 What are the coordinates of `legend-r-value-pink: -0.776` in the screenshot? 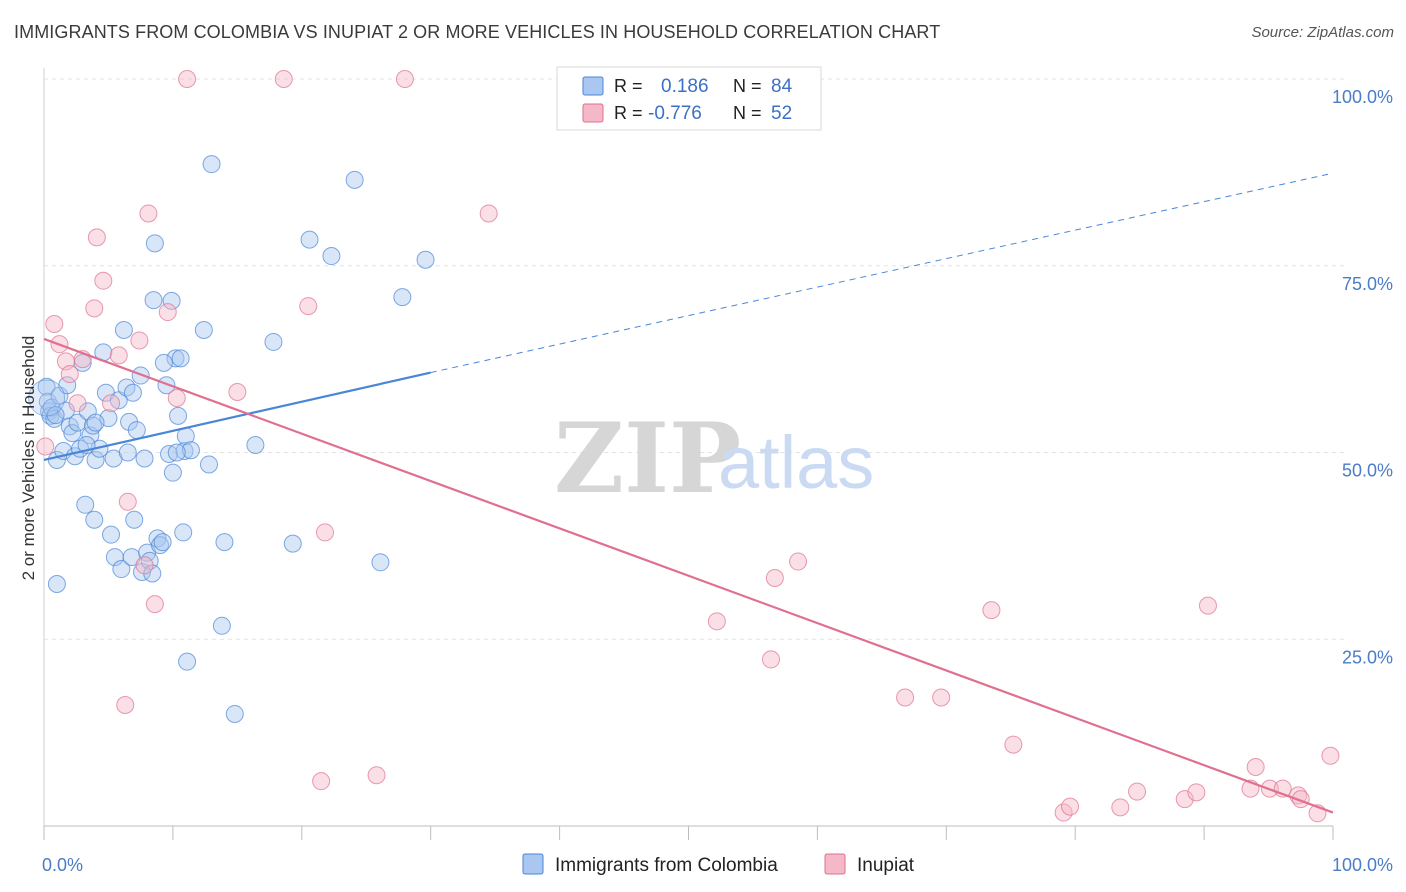 It's located at (675, 113).